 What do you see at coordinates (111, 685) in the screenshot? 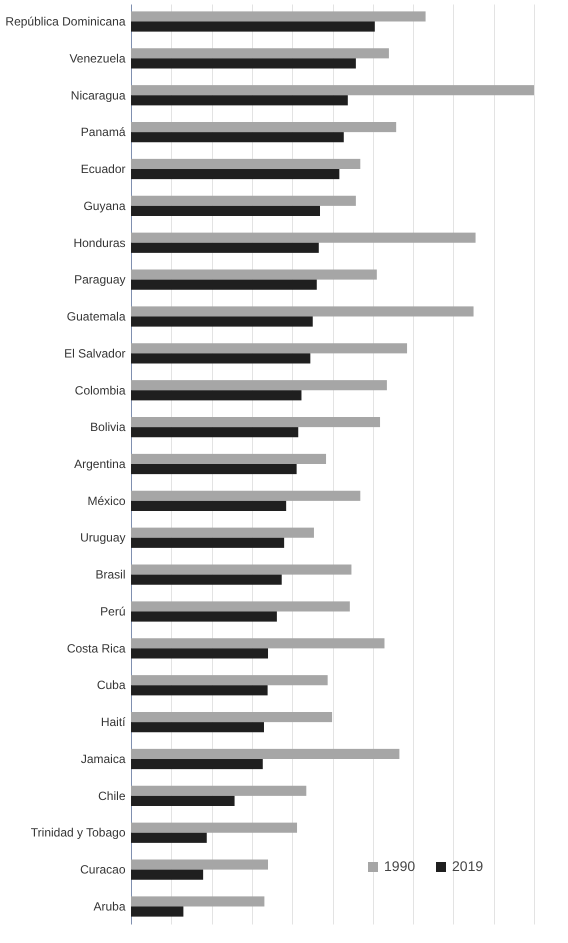
I see `y-tick-label: Cuba` at bounding box center [111, 685].